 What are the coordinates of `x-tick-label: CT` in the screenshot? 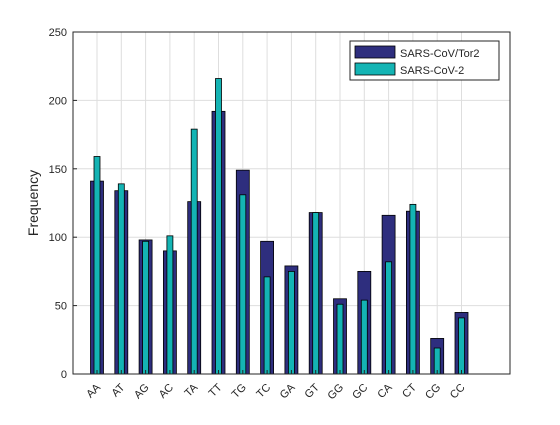 It's located at (409, 390).